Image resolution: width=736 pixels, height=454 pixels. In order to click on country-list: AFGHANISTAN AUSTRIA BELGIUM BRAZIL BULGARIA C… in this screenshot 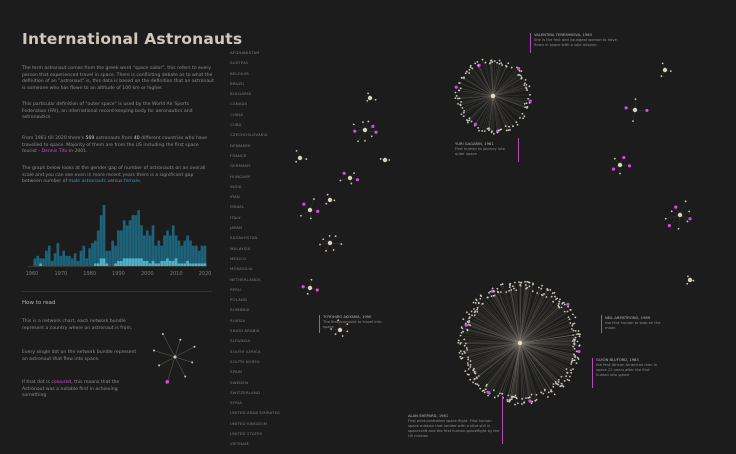, I will do `click(260, 249)`.